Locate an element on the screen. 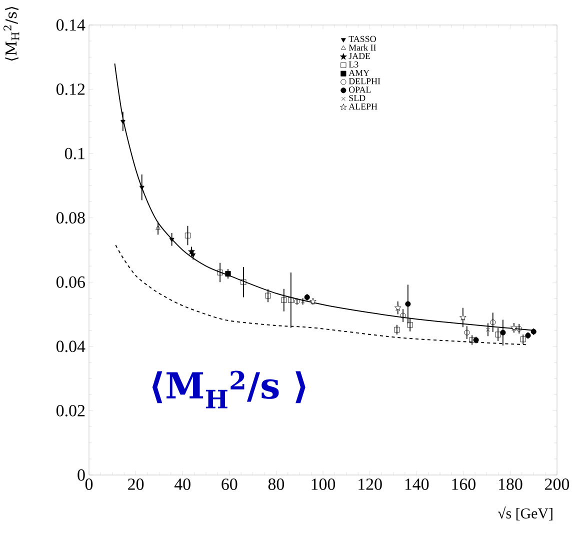 The height and width of the screenshot is (547, 585). y-tick-label: 0.1 is located at coordinates (74, 154).